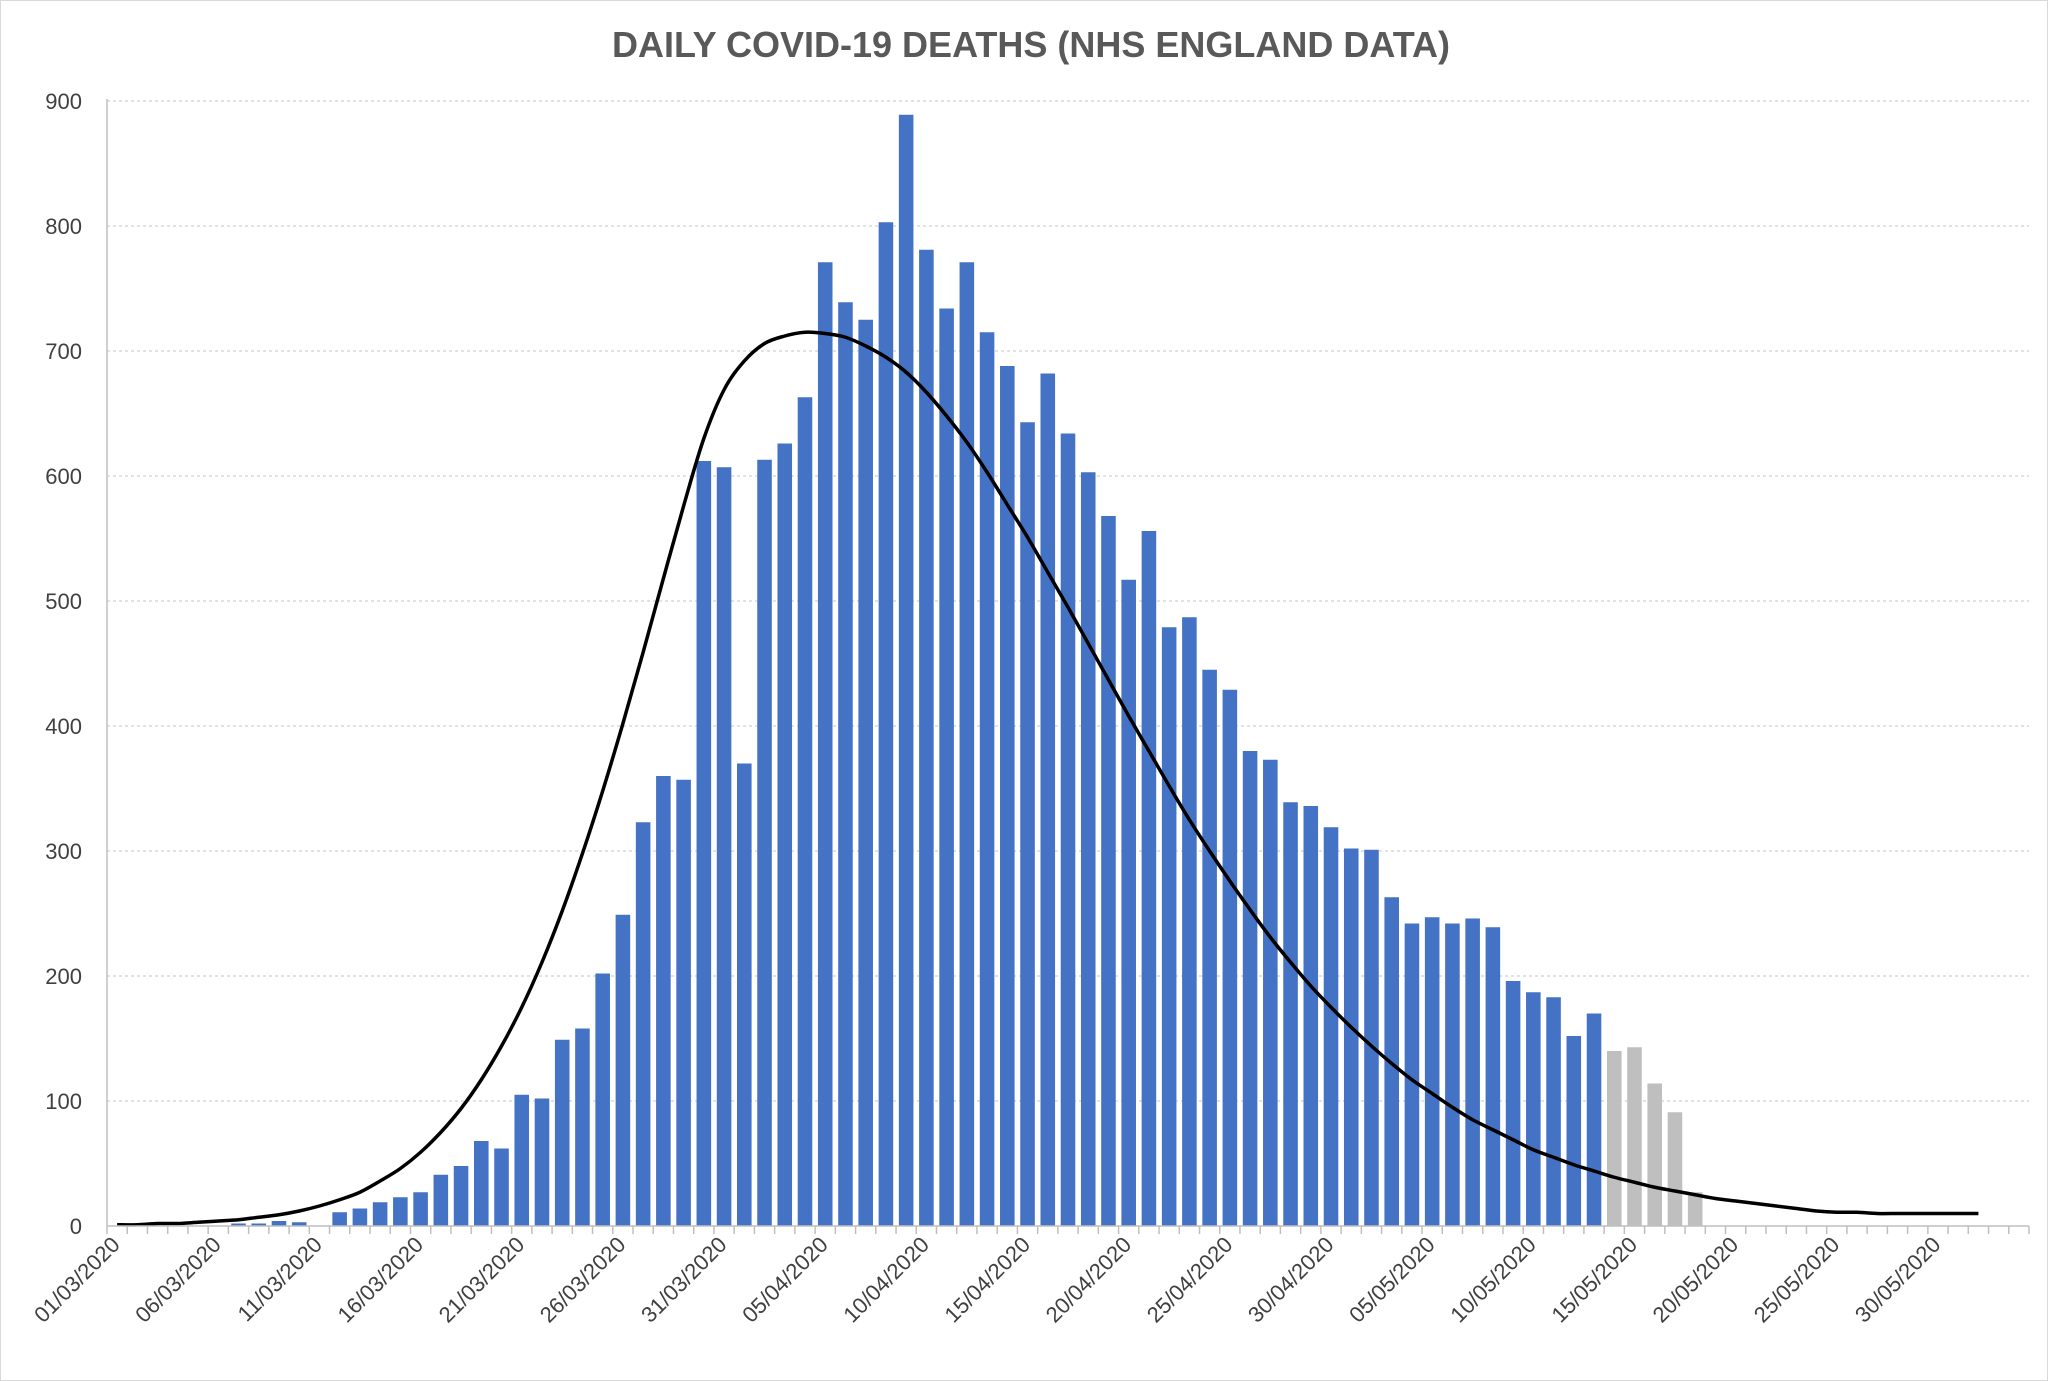 The height and width of the screenshot is (1381, 2048). I want to click on y-tick-label: 500, so click(63, 601).